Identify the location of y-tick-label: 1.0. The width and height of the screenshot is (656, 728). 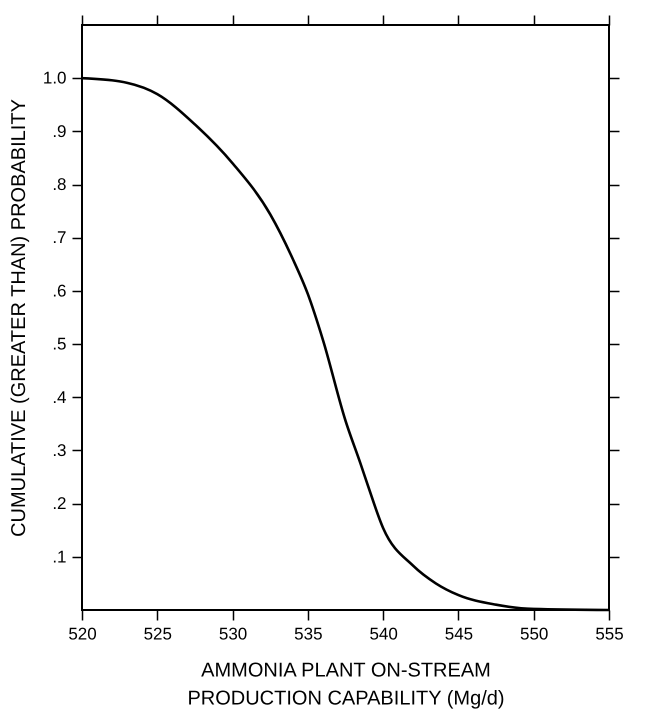
(54, 78).